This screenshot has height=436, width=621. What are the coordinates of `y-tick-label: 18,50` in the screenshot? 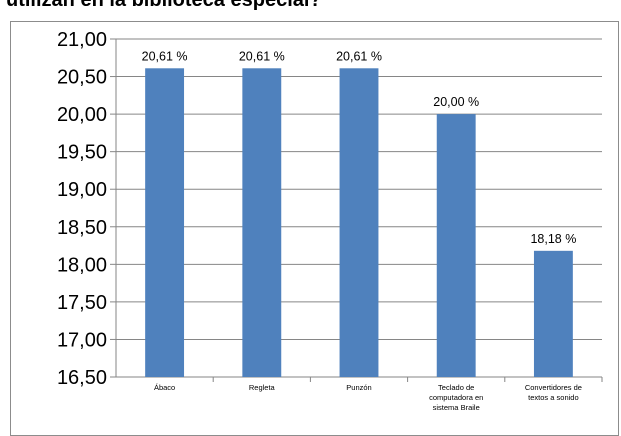 It's located at (82, 228).